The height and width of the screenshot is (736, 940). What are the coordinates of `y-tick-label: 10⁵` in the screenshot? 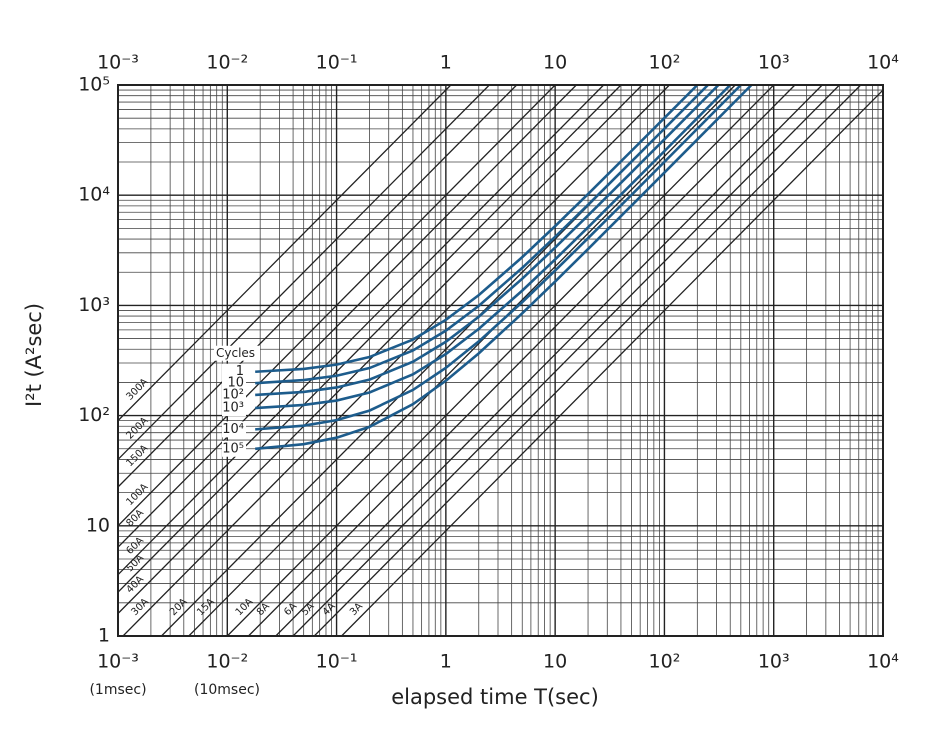 It's located at (94, 85).